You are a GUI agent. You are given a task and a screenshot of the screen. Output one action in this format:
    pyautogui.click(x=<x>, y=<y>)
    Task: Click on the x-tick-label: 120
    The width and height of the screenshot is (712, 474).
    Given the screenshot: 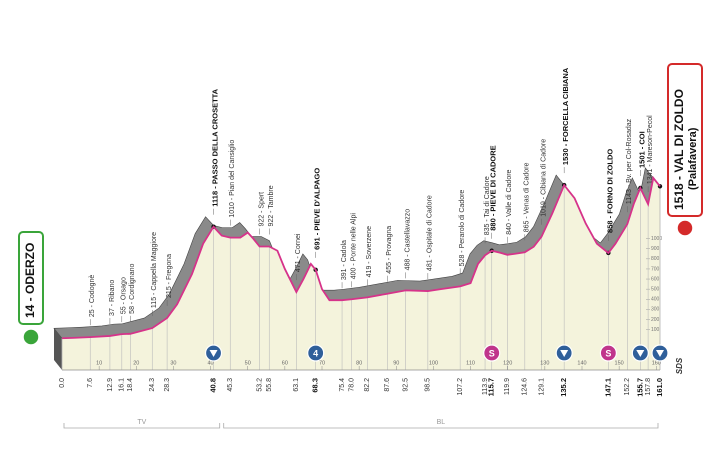 What is the action you would take?
    pyautogui.click(x=507, y=363)
    